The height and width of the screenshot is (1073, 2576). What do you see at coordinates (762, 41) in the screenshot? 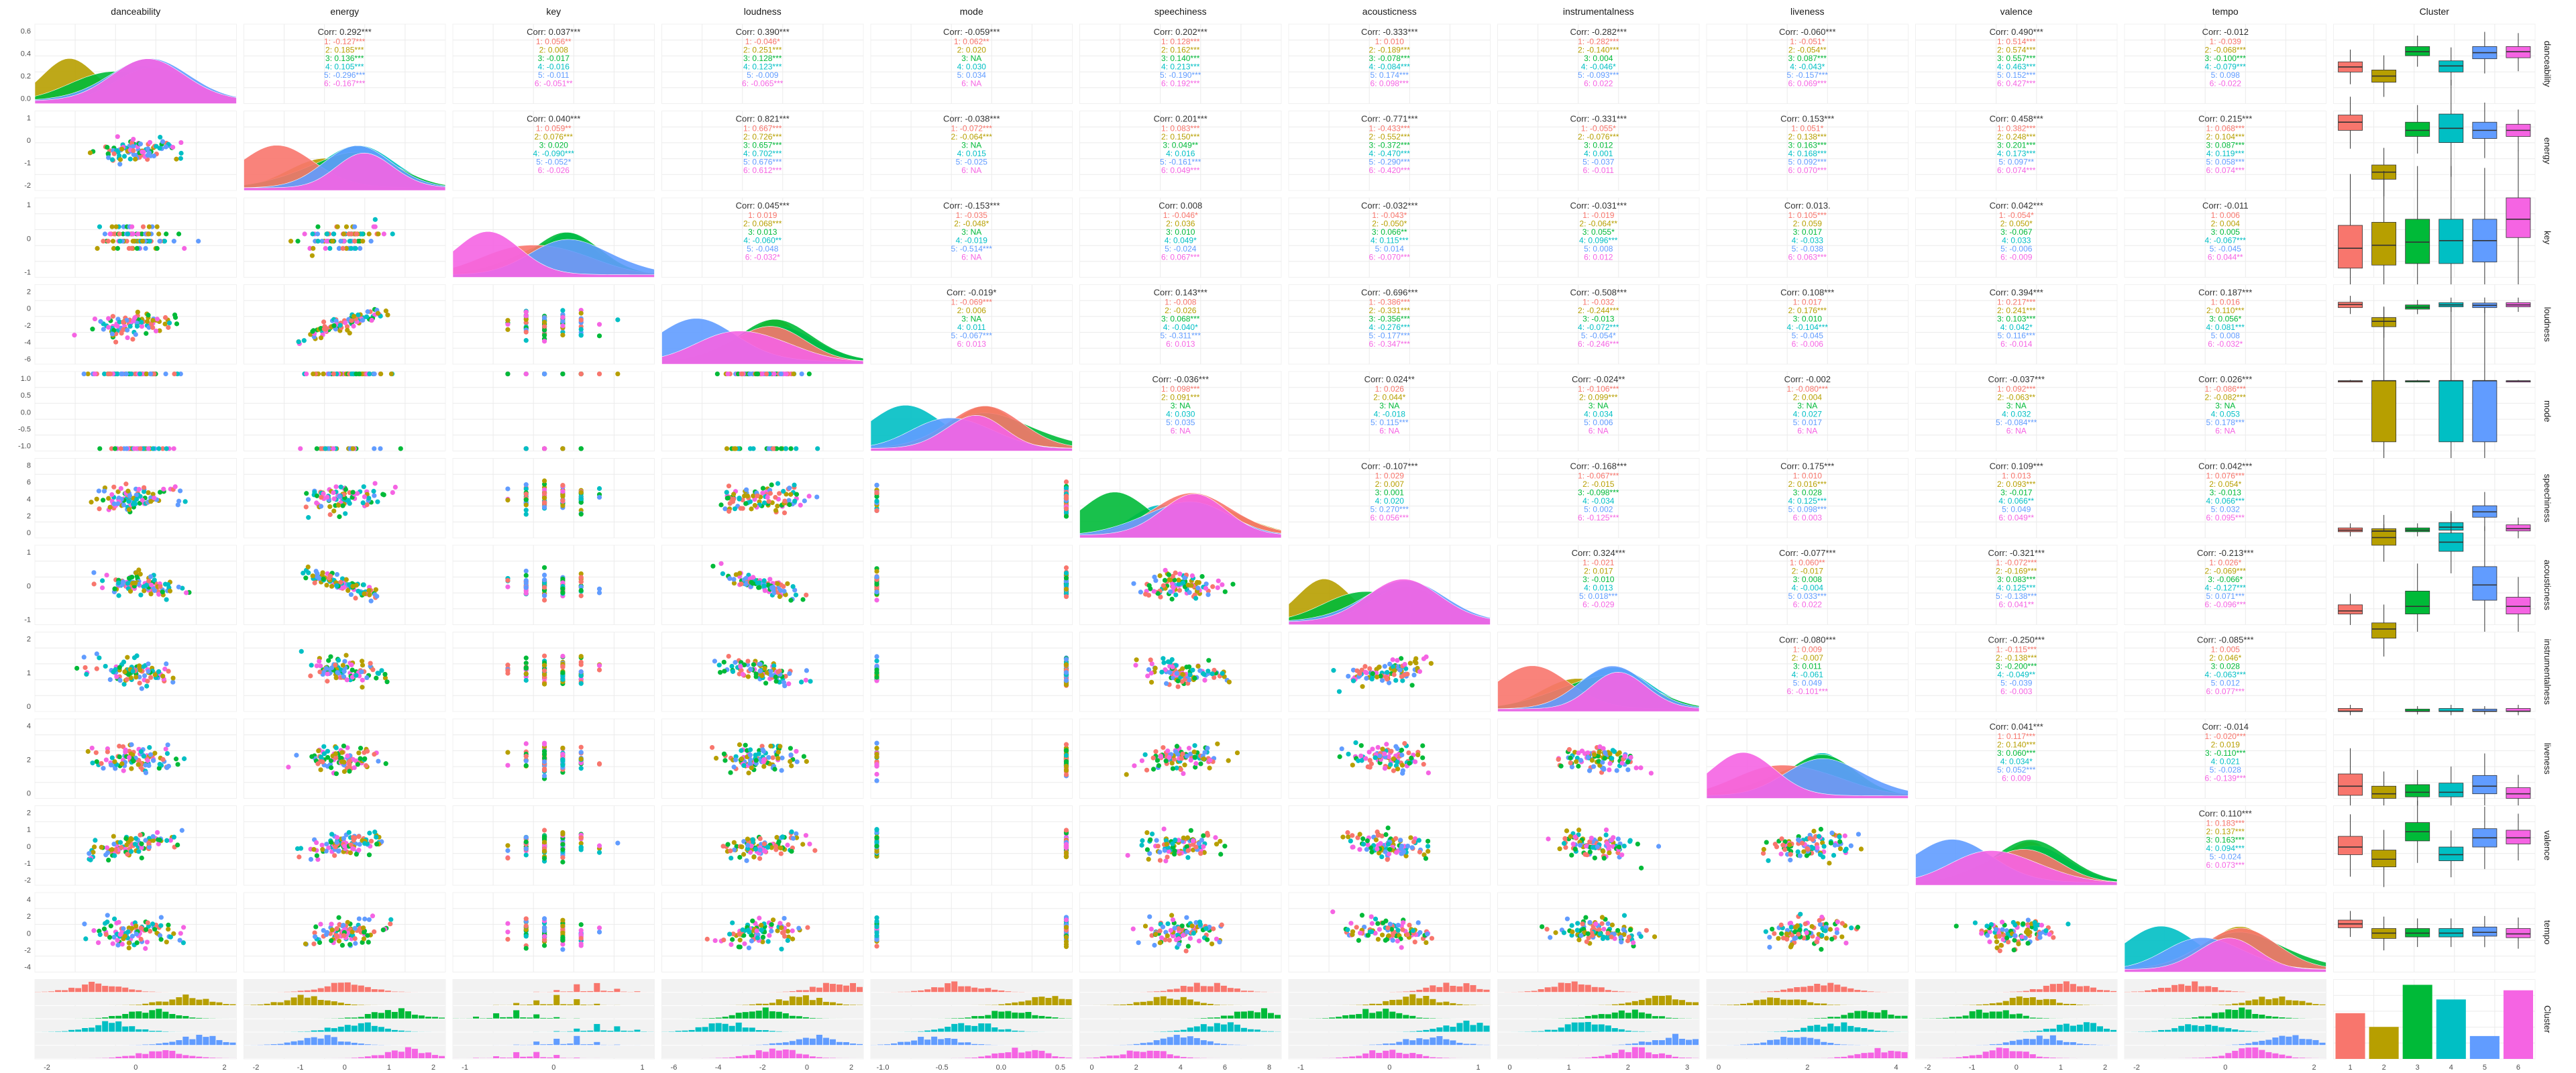
I see `corr-cluster-1: 1: -0.046*` at bounding box center [762, 41].